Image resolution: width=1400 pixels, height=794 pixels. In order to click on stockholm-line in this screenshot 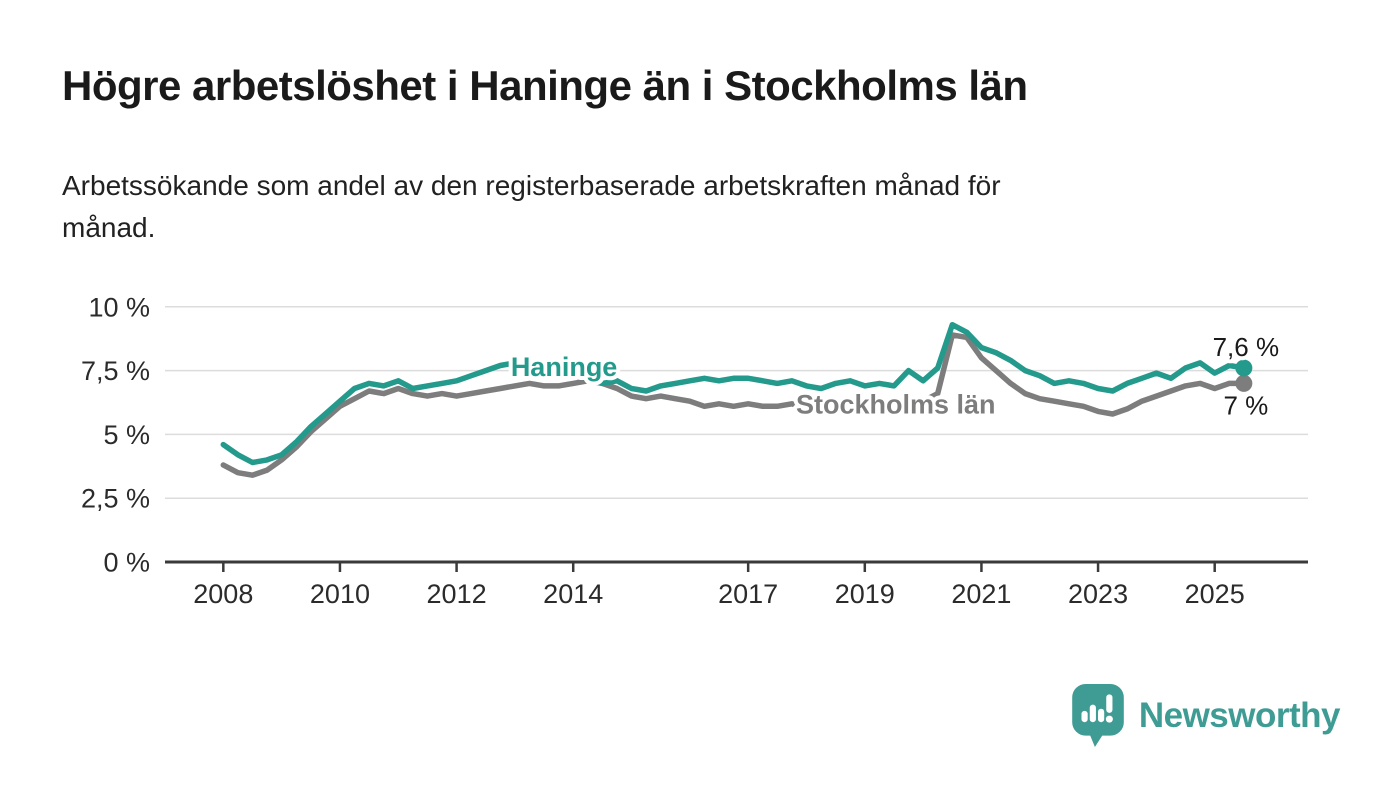, I will do `click(733, 405)`.